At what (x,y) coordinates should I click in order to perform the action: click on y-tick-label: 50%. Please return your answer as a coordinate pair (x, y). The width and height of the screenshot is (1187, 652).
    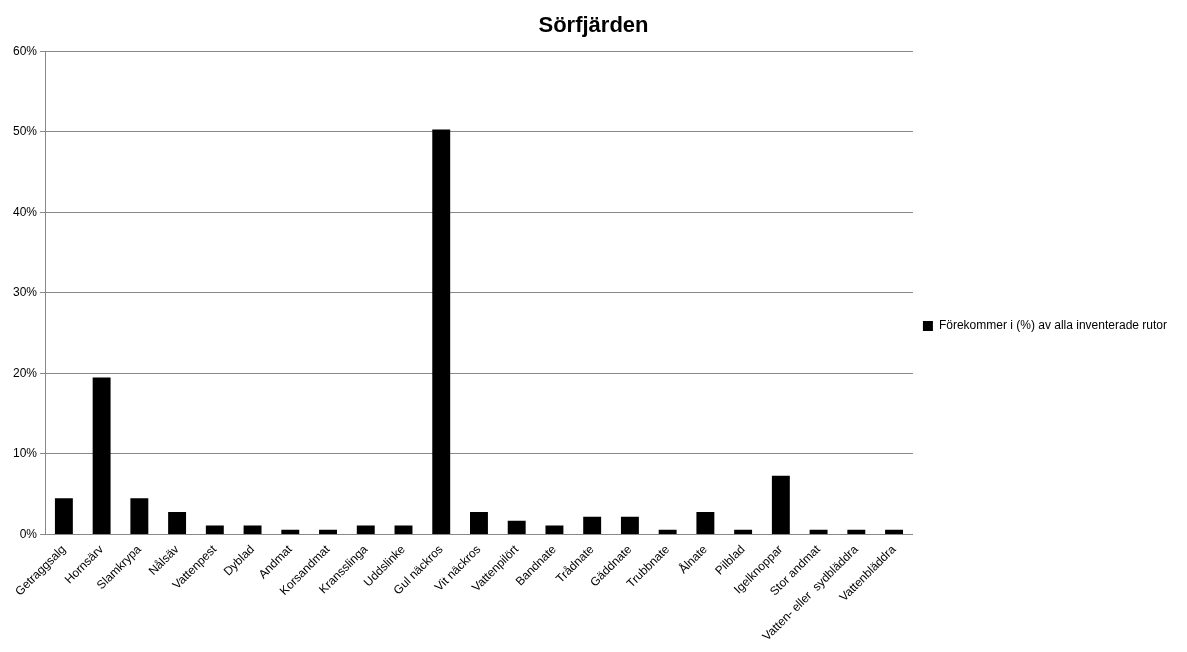
    Looking at the image, I should click on (25, 131).